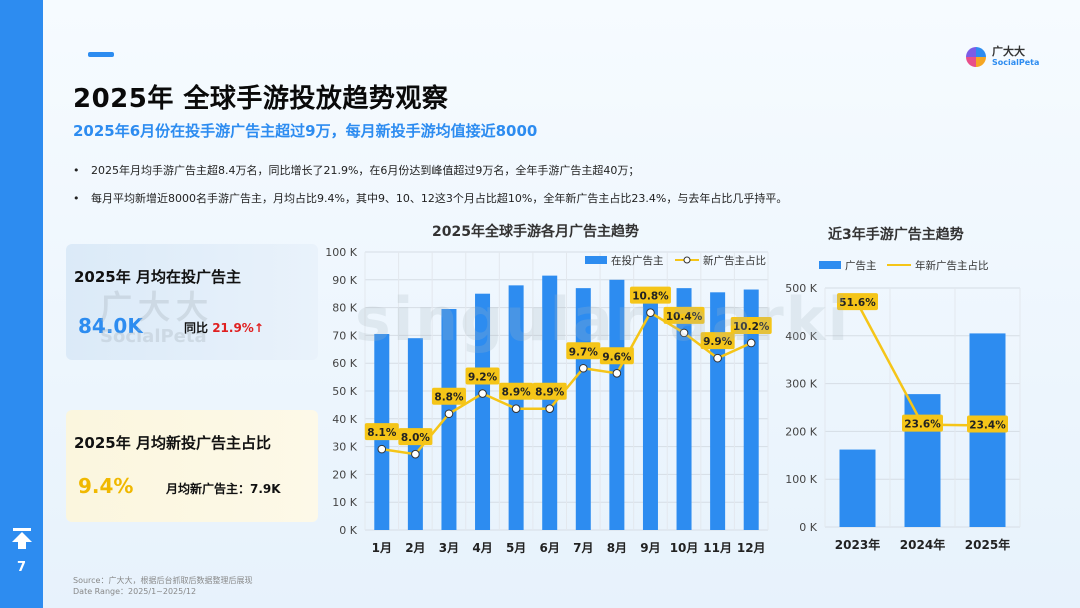  Describe the element at coordinates (415, 548) in the screenshot. I see `x-tick-label: 2月` at that location.